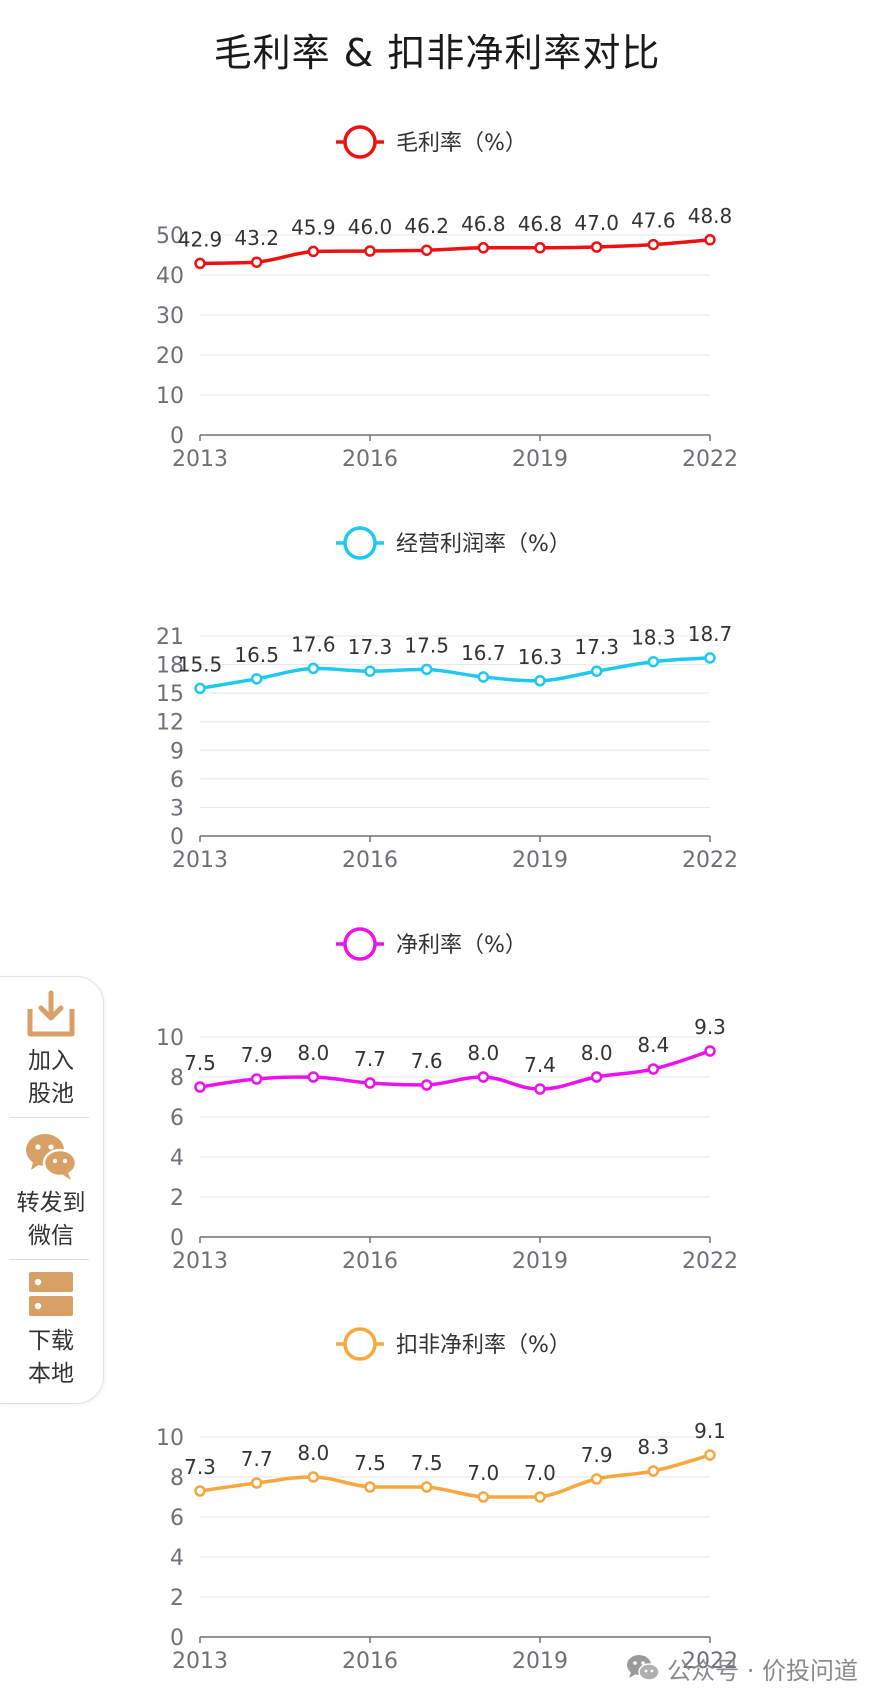  Describe the element at coordinates (483, 653) in the screenshot. I see `data-label: 16.7` at that location.